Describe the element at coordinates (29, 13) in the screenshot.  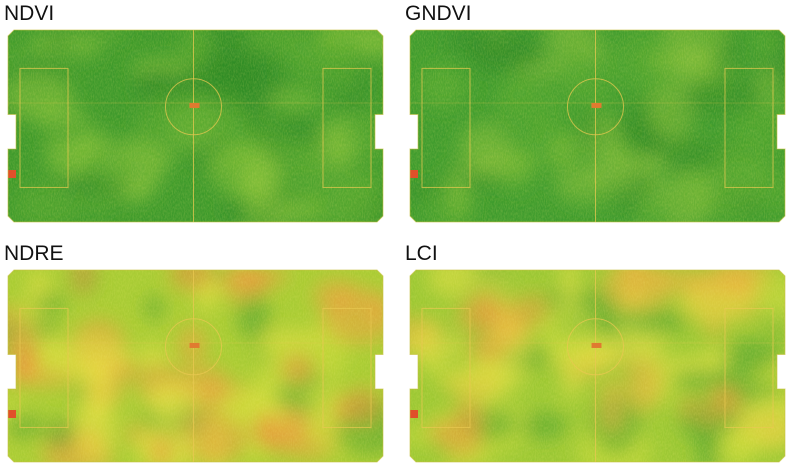
I see `panel-label: NDVI` at that location.